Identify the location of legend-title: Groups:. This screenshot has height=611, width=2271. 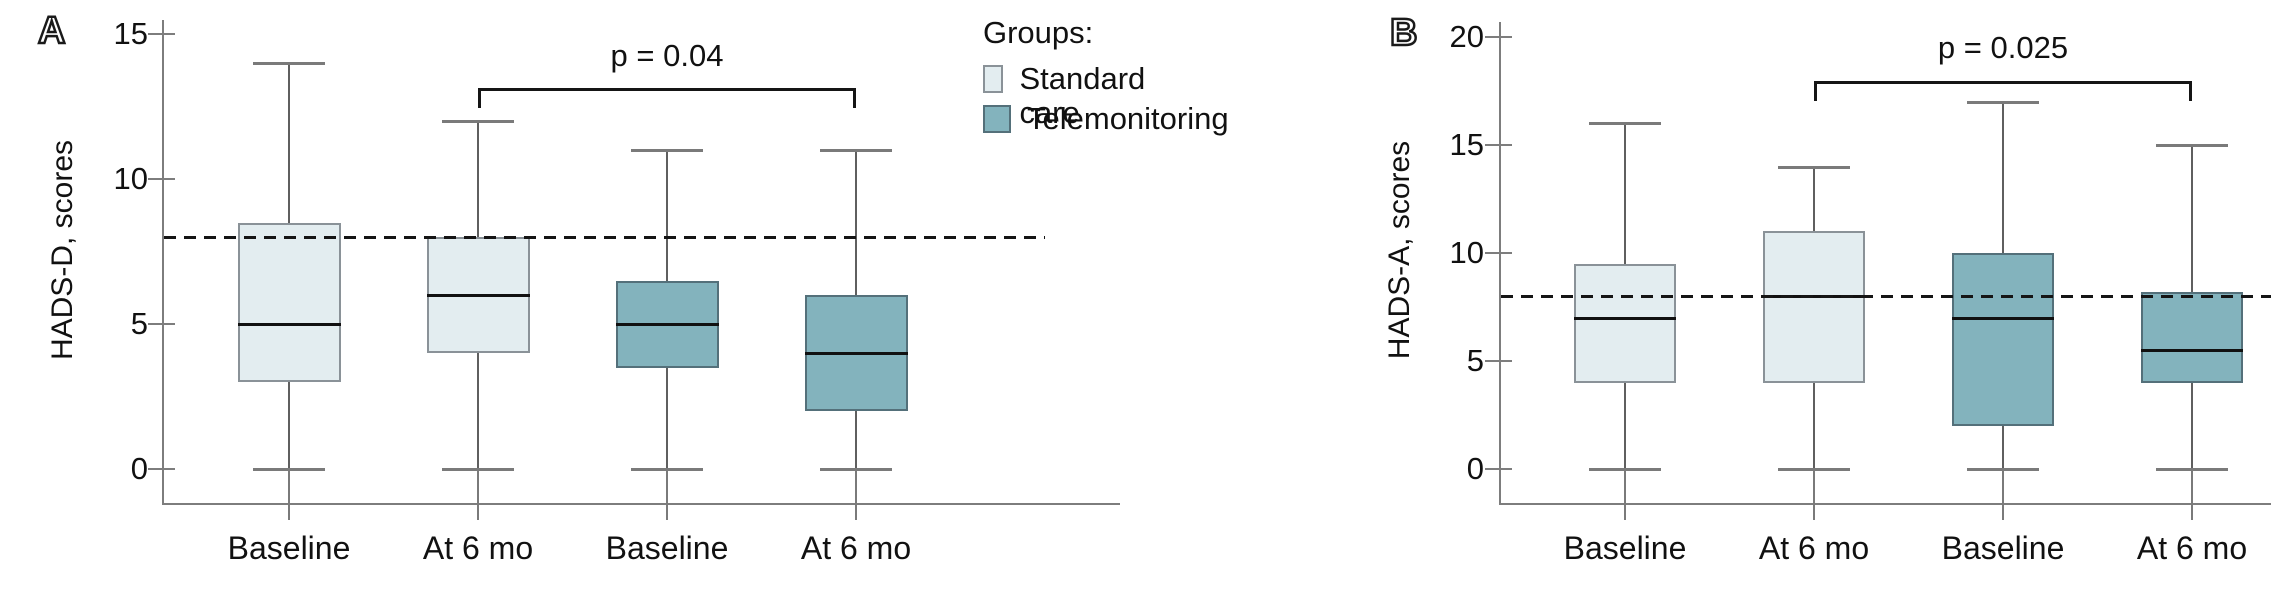
(1038, 32).